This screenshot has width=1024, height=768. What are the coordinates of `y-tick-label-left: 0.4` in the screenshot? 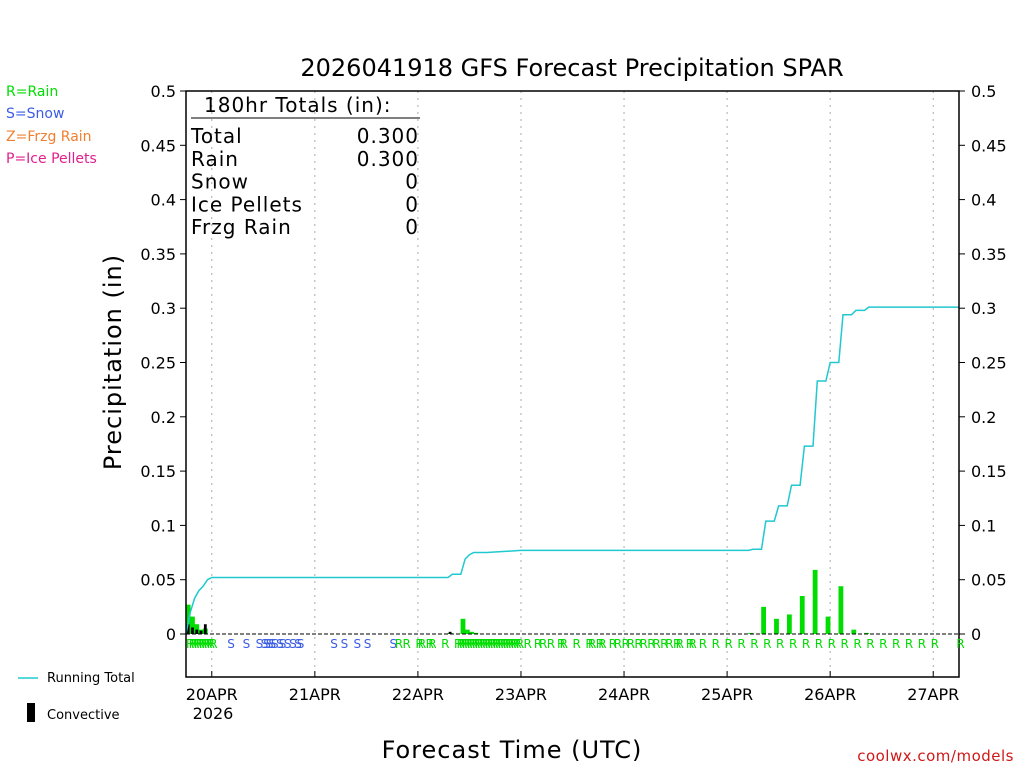 It's located at (163, 200).